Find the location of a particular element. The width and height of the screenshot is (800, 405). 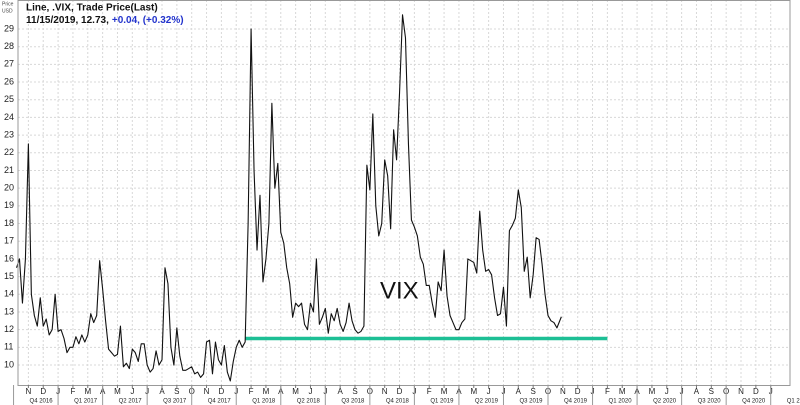

y-tick-label: 13 is located at coordinates (9, 311).